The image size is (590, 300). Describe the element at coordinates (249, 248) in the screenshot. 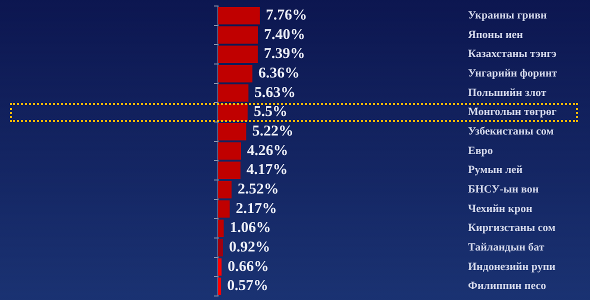

I see `data-label: 0.92%` at that location.